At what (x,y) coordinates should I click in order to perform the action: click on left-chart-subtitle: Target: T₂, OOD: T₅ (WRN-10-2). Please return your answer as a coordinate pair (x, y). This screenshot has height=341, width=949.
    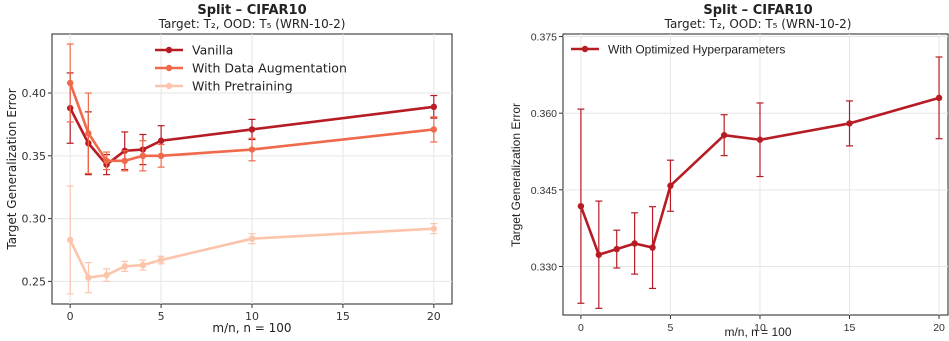
    Looking at the image, I should click on (252, 24).